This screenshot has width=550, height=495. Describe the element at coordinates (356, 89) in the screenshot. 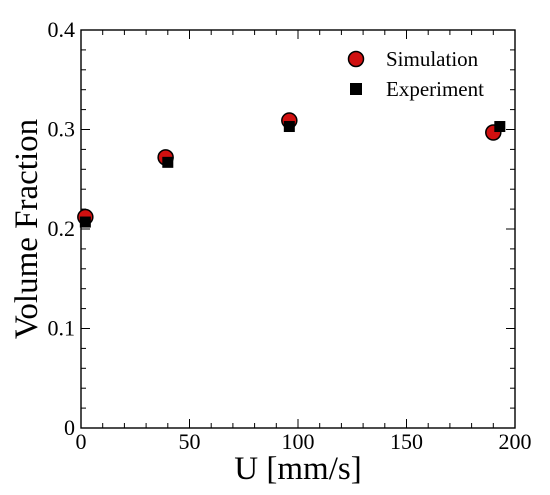

I see `legend-experiment-marker` at that location.